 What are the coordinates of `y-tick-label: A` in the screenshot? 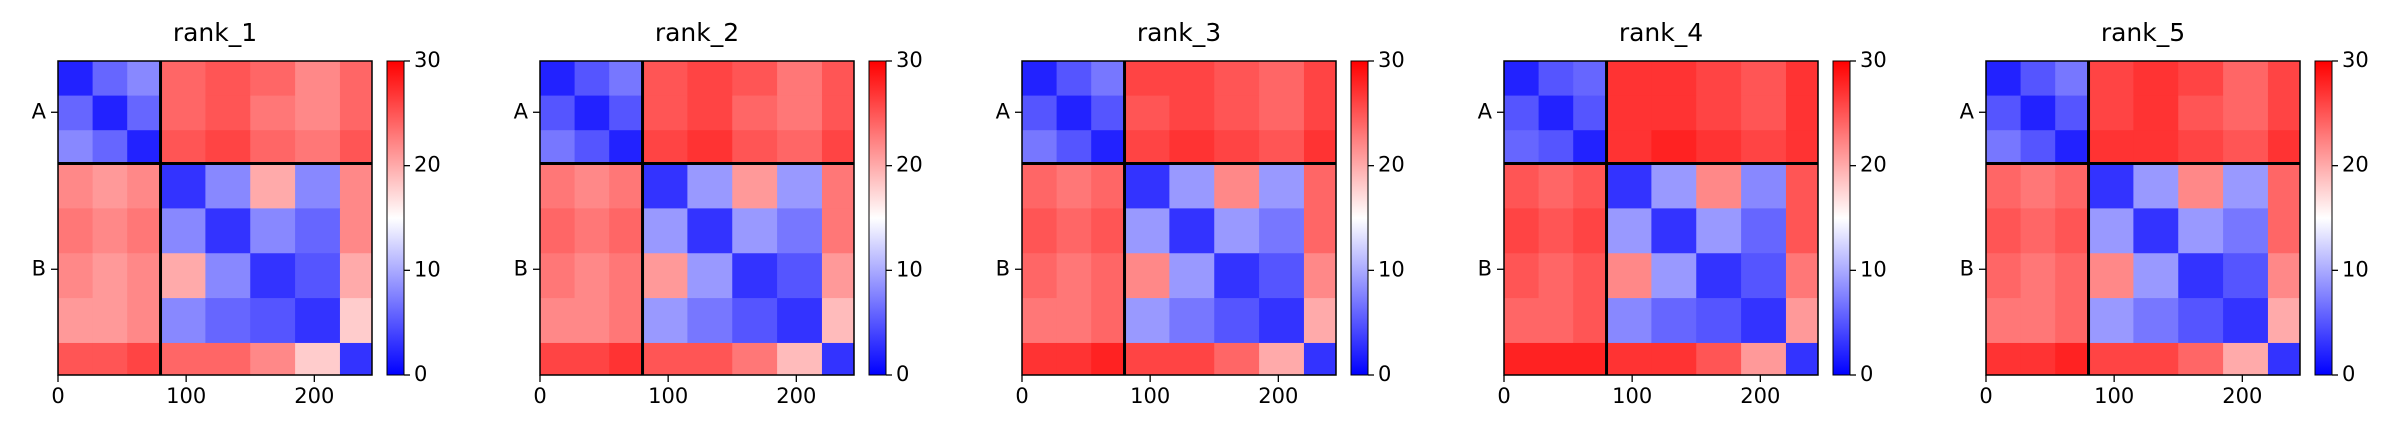 It's located at (521, 111).